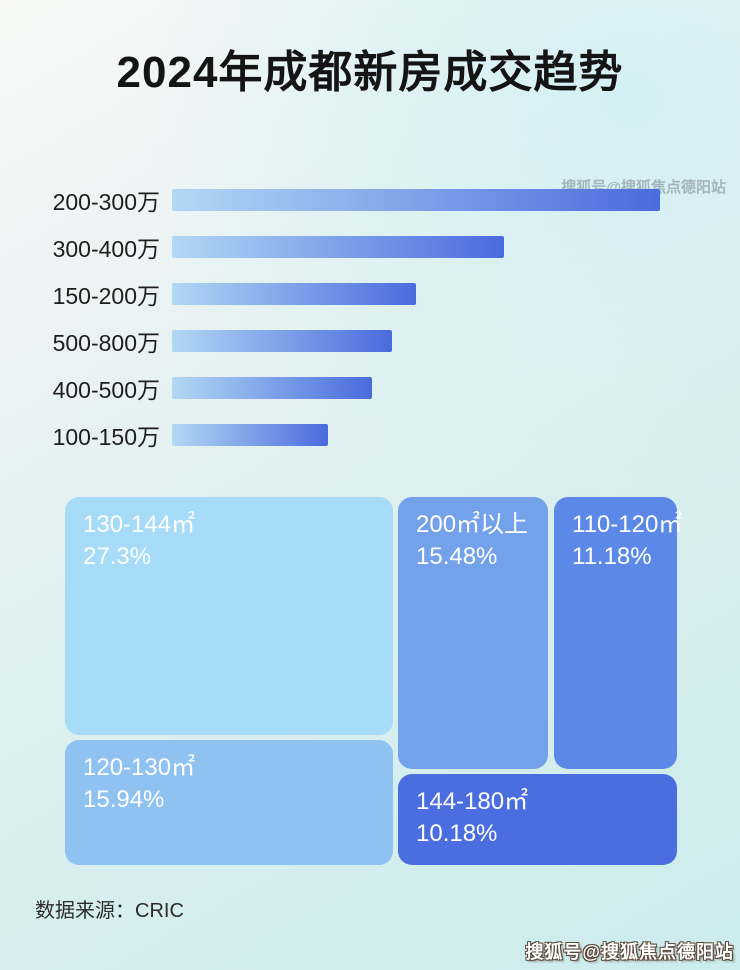 The image size is (740, 970). What do you see at coordinates (106, 249) in the screenshot?
I see `bar-category-label: 300-400万` at bounding box center [106, 249].